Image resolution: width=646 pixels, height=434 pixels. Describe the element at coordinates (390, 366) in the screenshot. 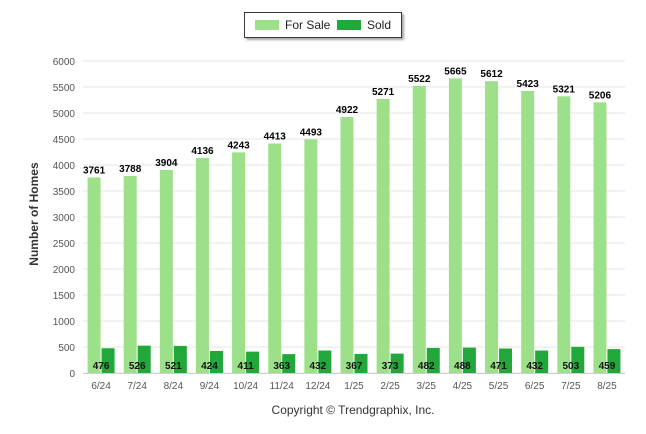

I see `data-label-sold: 373` at that location.